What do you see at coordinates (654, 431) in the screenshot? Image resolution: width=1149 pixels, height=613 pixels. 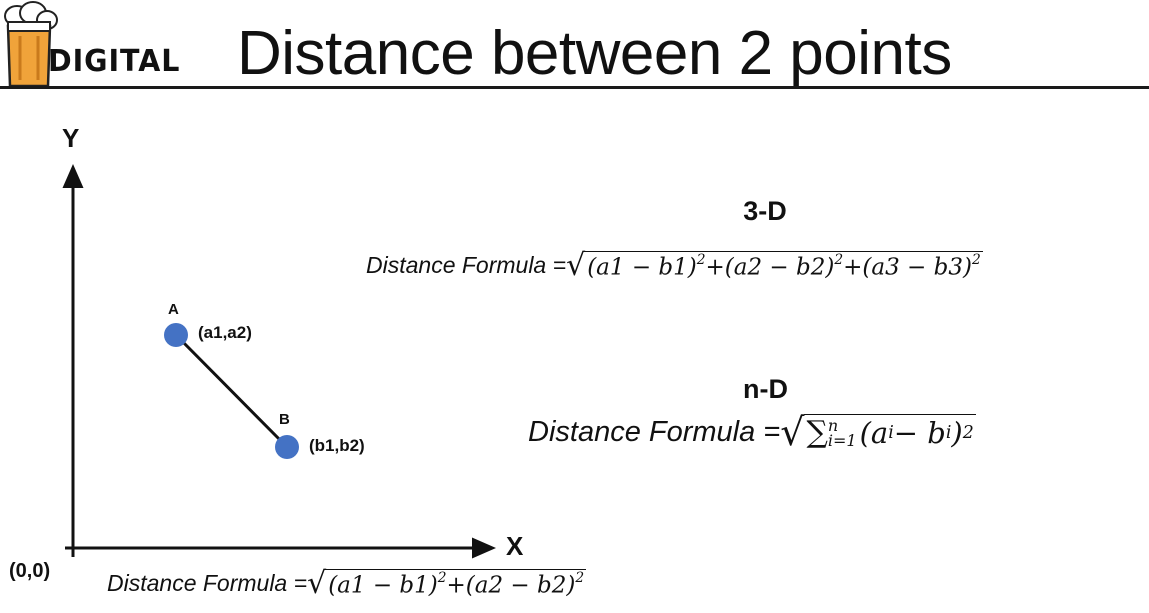 I see `formula-nd-label: Distance Formula =` at bounding box center [654, 431].